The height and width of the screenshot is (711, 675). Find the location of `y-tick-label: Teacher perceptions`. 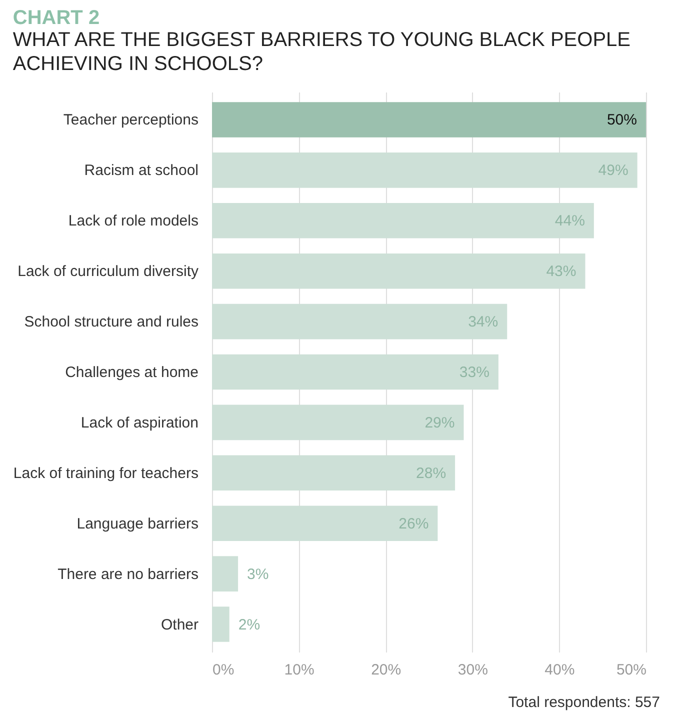

y-tick-label: Teacher perceptions is located at coordinates (130, 120).